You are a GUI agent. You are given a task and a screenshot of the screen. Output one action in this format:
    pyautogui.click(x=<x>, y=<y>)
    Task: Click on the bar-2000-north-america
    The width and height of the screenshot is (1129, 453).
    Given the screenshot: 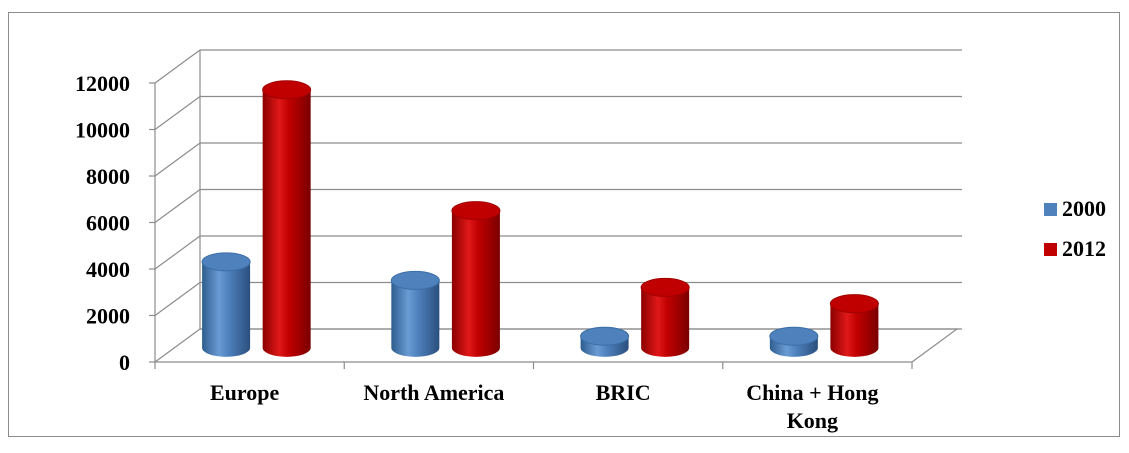 What is the action you would take?
    pyautogui.click(x=415, y=313)
    